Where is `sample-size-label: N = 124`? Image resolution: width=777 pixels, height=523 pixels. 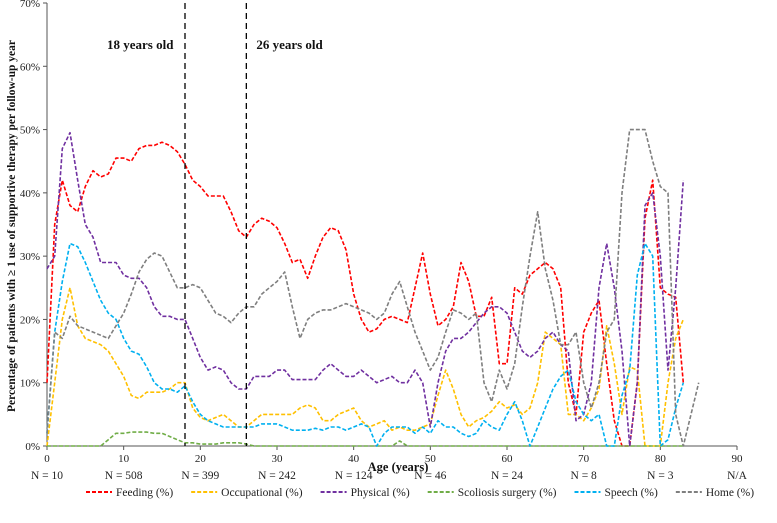 sample-size-label: N = 124 is located at coordinates (354, 476).